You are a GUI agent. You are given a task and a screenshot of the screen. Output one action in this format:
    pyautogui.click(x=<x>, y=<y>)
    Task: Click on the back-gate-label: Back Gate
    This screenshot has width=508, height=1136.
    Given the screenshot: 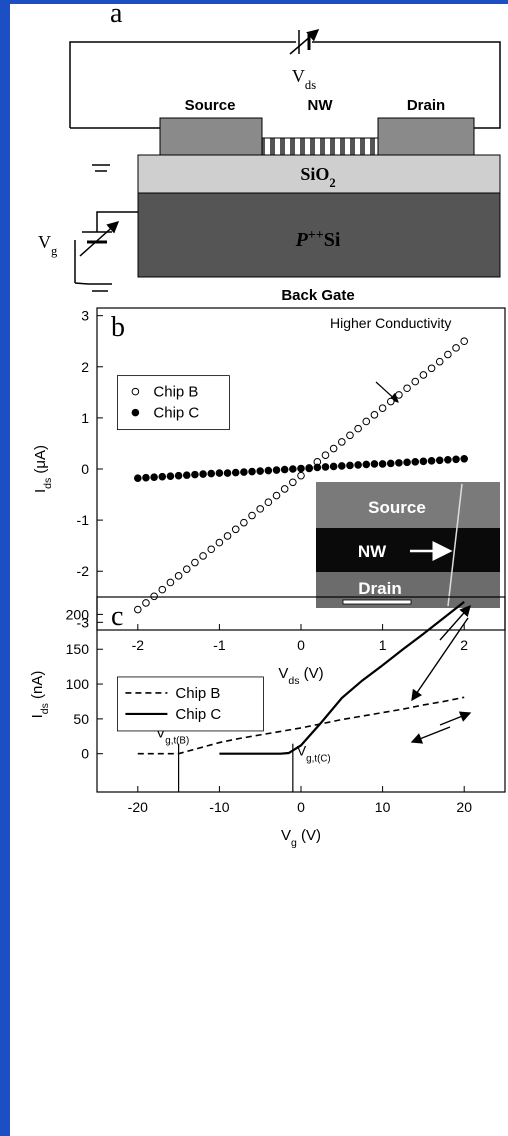 What is the action you would take?
    pyautogui.click(x=317, y=295)
    